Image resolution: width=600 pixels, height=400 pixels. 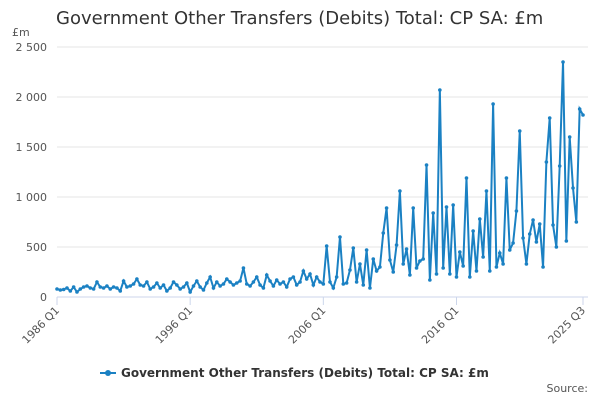 I want to click on y-tick-label: 2 000, so click(x=32, y=97).